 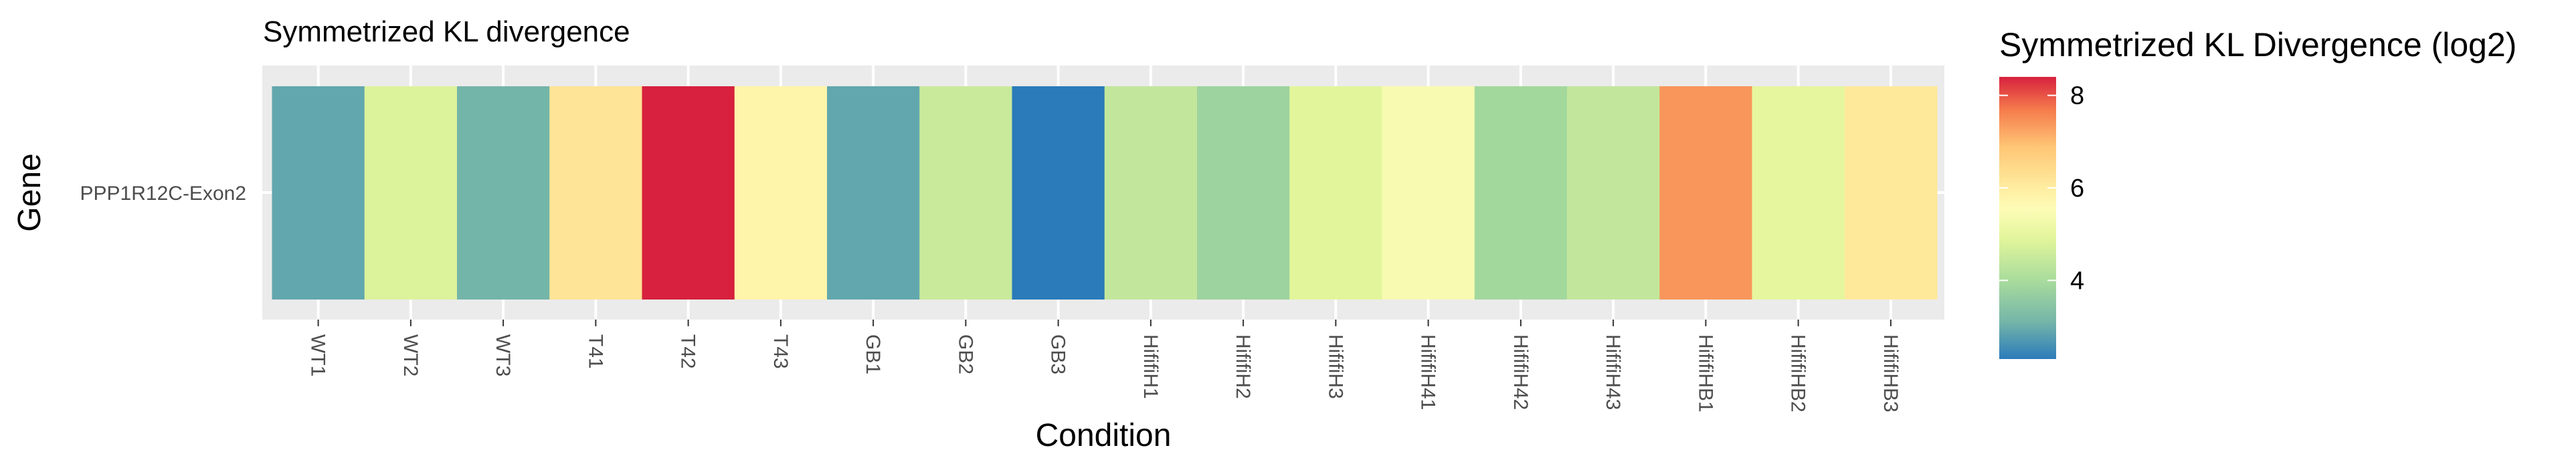 What do you see at coordinates (1150, 367) in the screenshot?
I see `x-tick-label: HififiH1` at bounding box center [1150, 367].